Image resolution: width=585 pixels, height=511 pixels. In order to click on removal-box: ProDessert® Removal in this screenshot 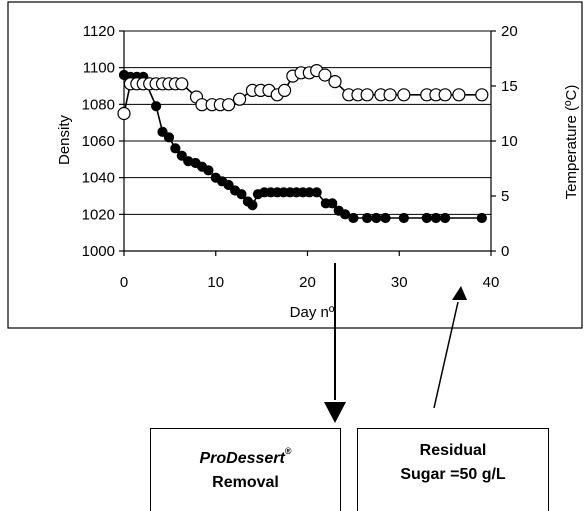, I will do `click(245, 469)`.